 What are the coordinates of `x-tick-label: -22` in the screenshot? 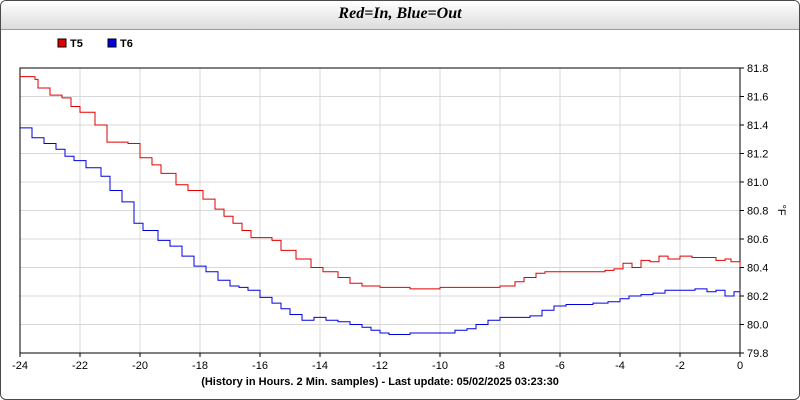 It's located at (80, 366).